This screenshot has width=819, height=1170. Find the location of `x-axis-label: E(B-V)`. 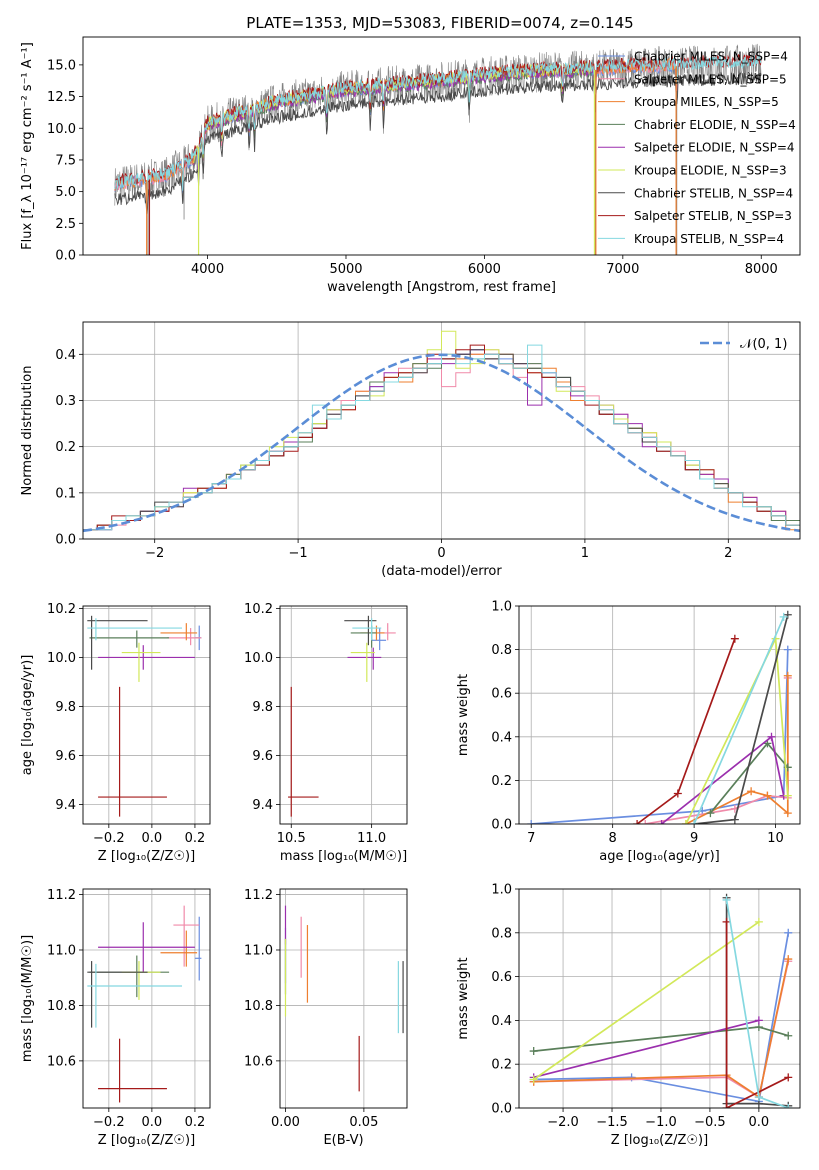

x-axis-label: E(B-V) is located at coordinates (343, 1140).